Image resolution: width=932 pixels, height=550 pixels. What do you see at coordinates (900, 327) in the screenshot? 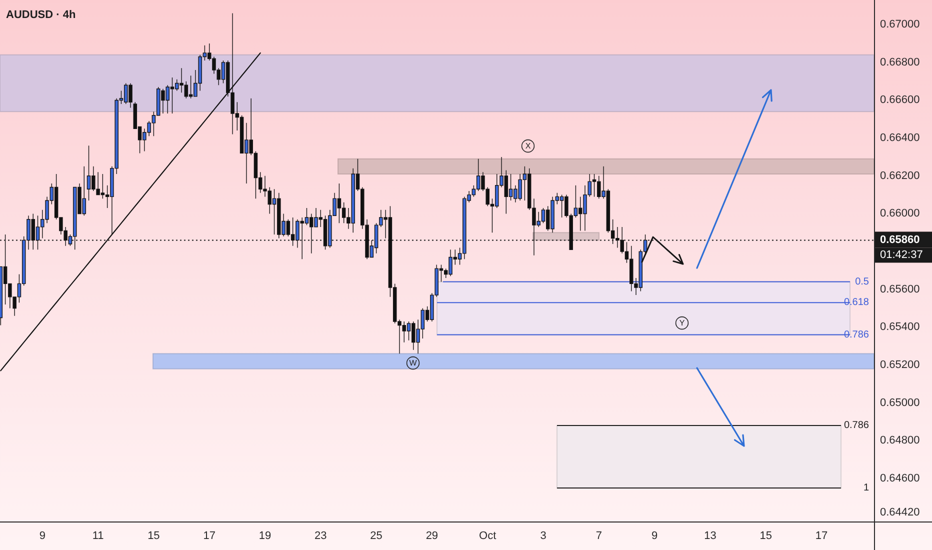
I see `y-tick-label: 0.65400` at bounding box center [900, 327].